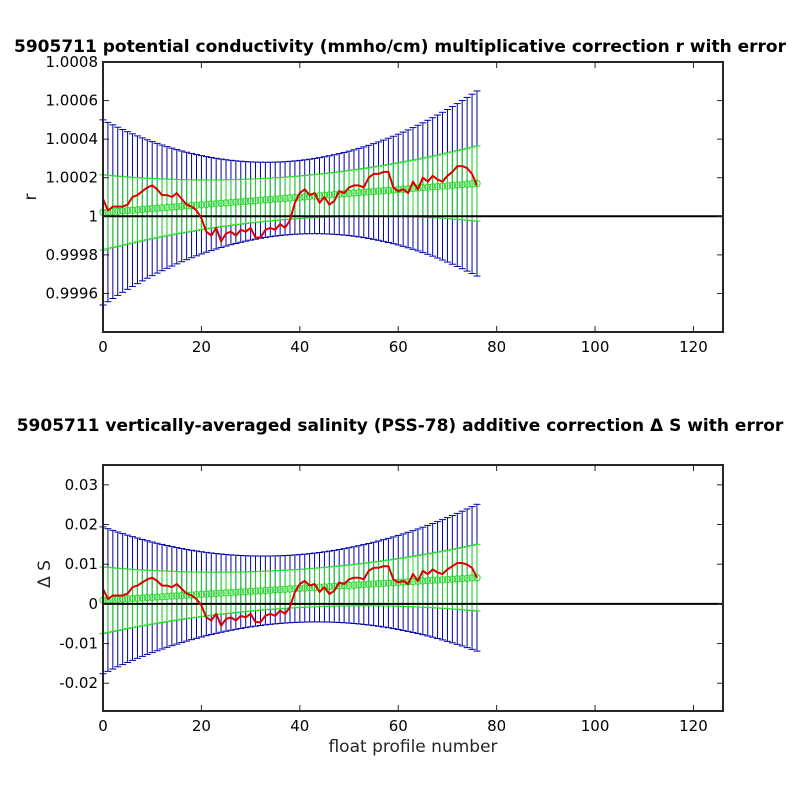 This screenshot has height=800, width=800. Describe the element at coordinates (78, 683) in the screenshot. I see `y-tick-label: -0.02` at that location.